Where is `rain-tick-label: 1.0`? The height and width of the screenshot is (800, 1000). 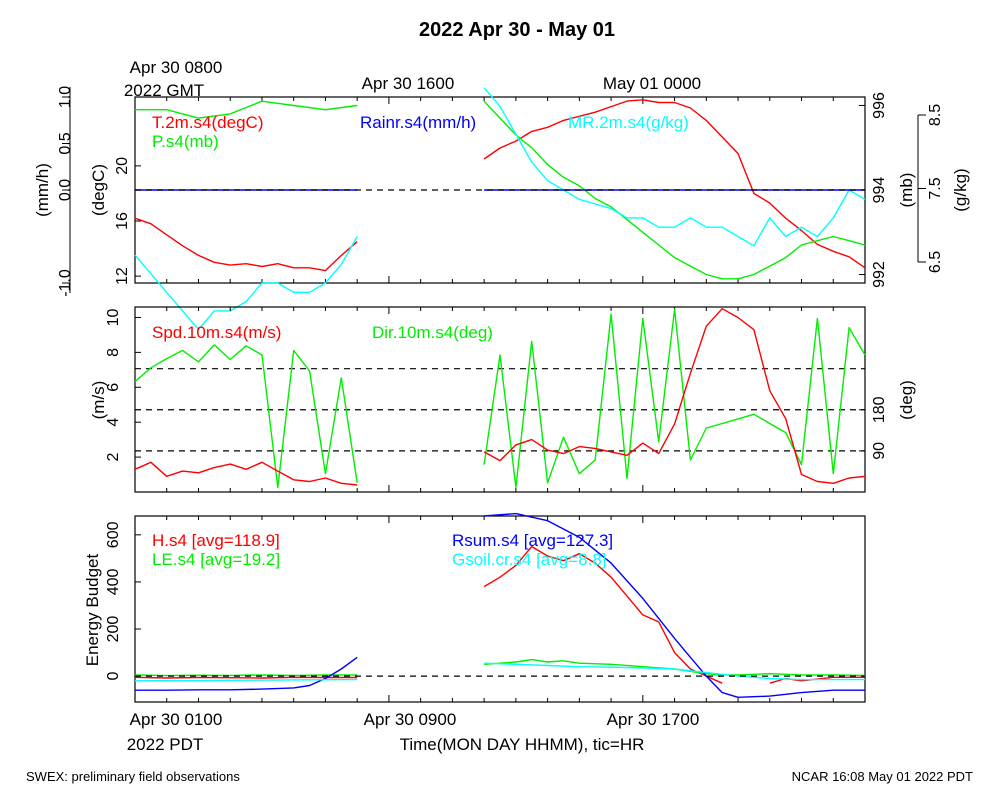 rain-tick-label: 1.0 is located at coordinates (65, 97).